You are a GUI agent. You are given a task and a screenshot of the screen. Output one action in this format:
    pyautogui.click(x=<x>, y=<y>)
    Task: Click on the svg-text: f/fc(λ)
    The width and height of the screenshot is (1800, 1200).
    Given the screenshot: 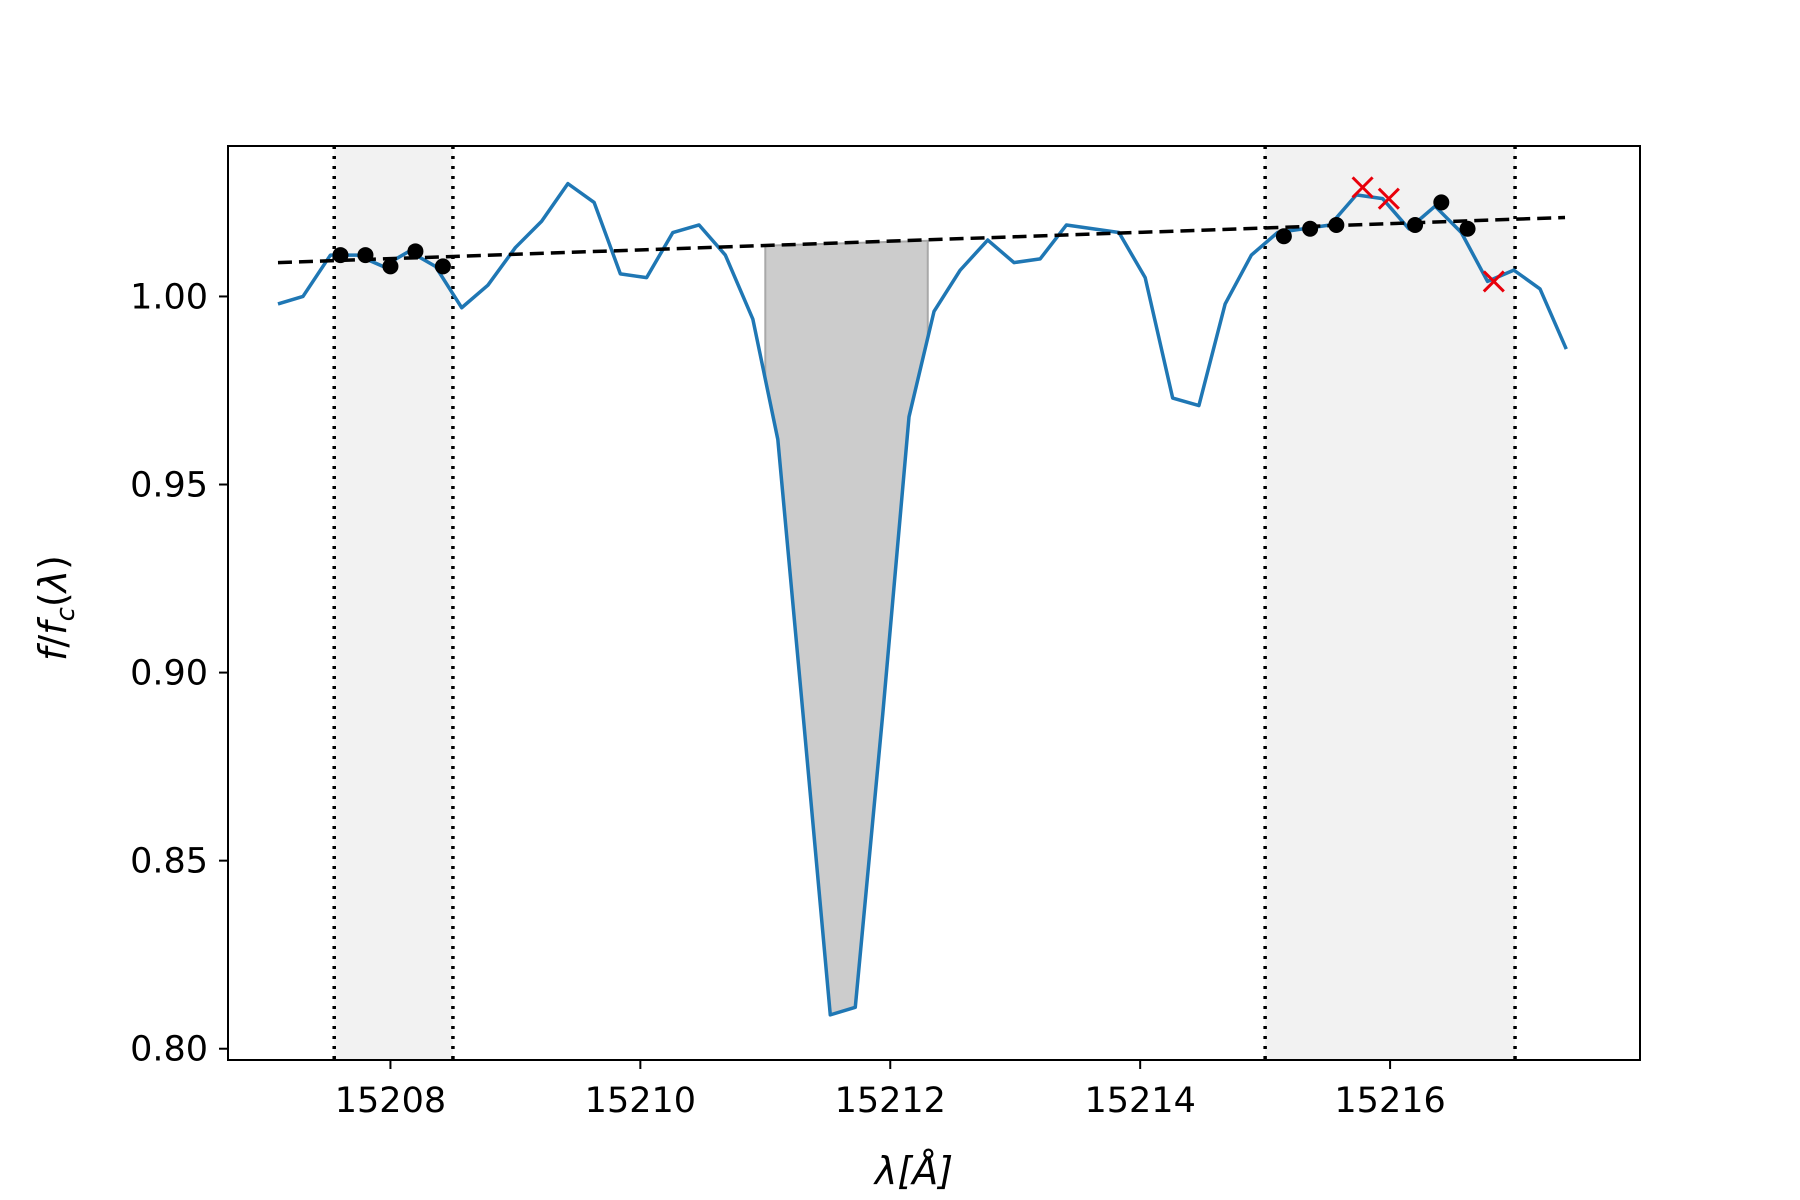 What is the action you would take?
    pyautogui.click(x=56, y=608)
    